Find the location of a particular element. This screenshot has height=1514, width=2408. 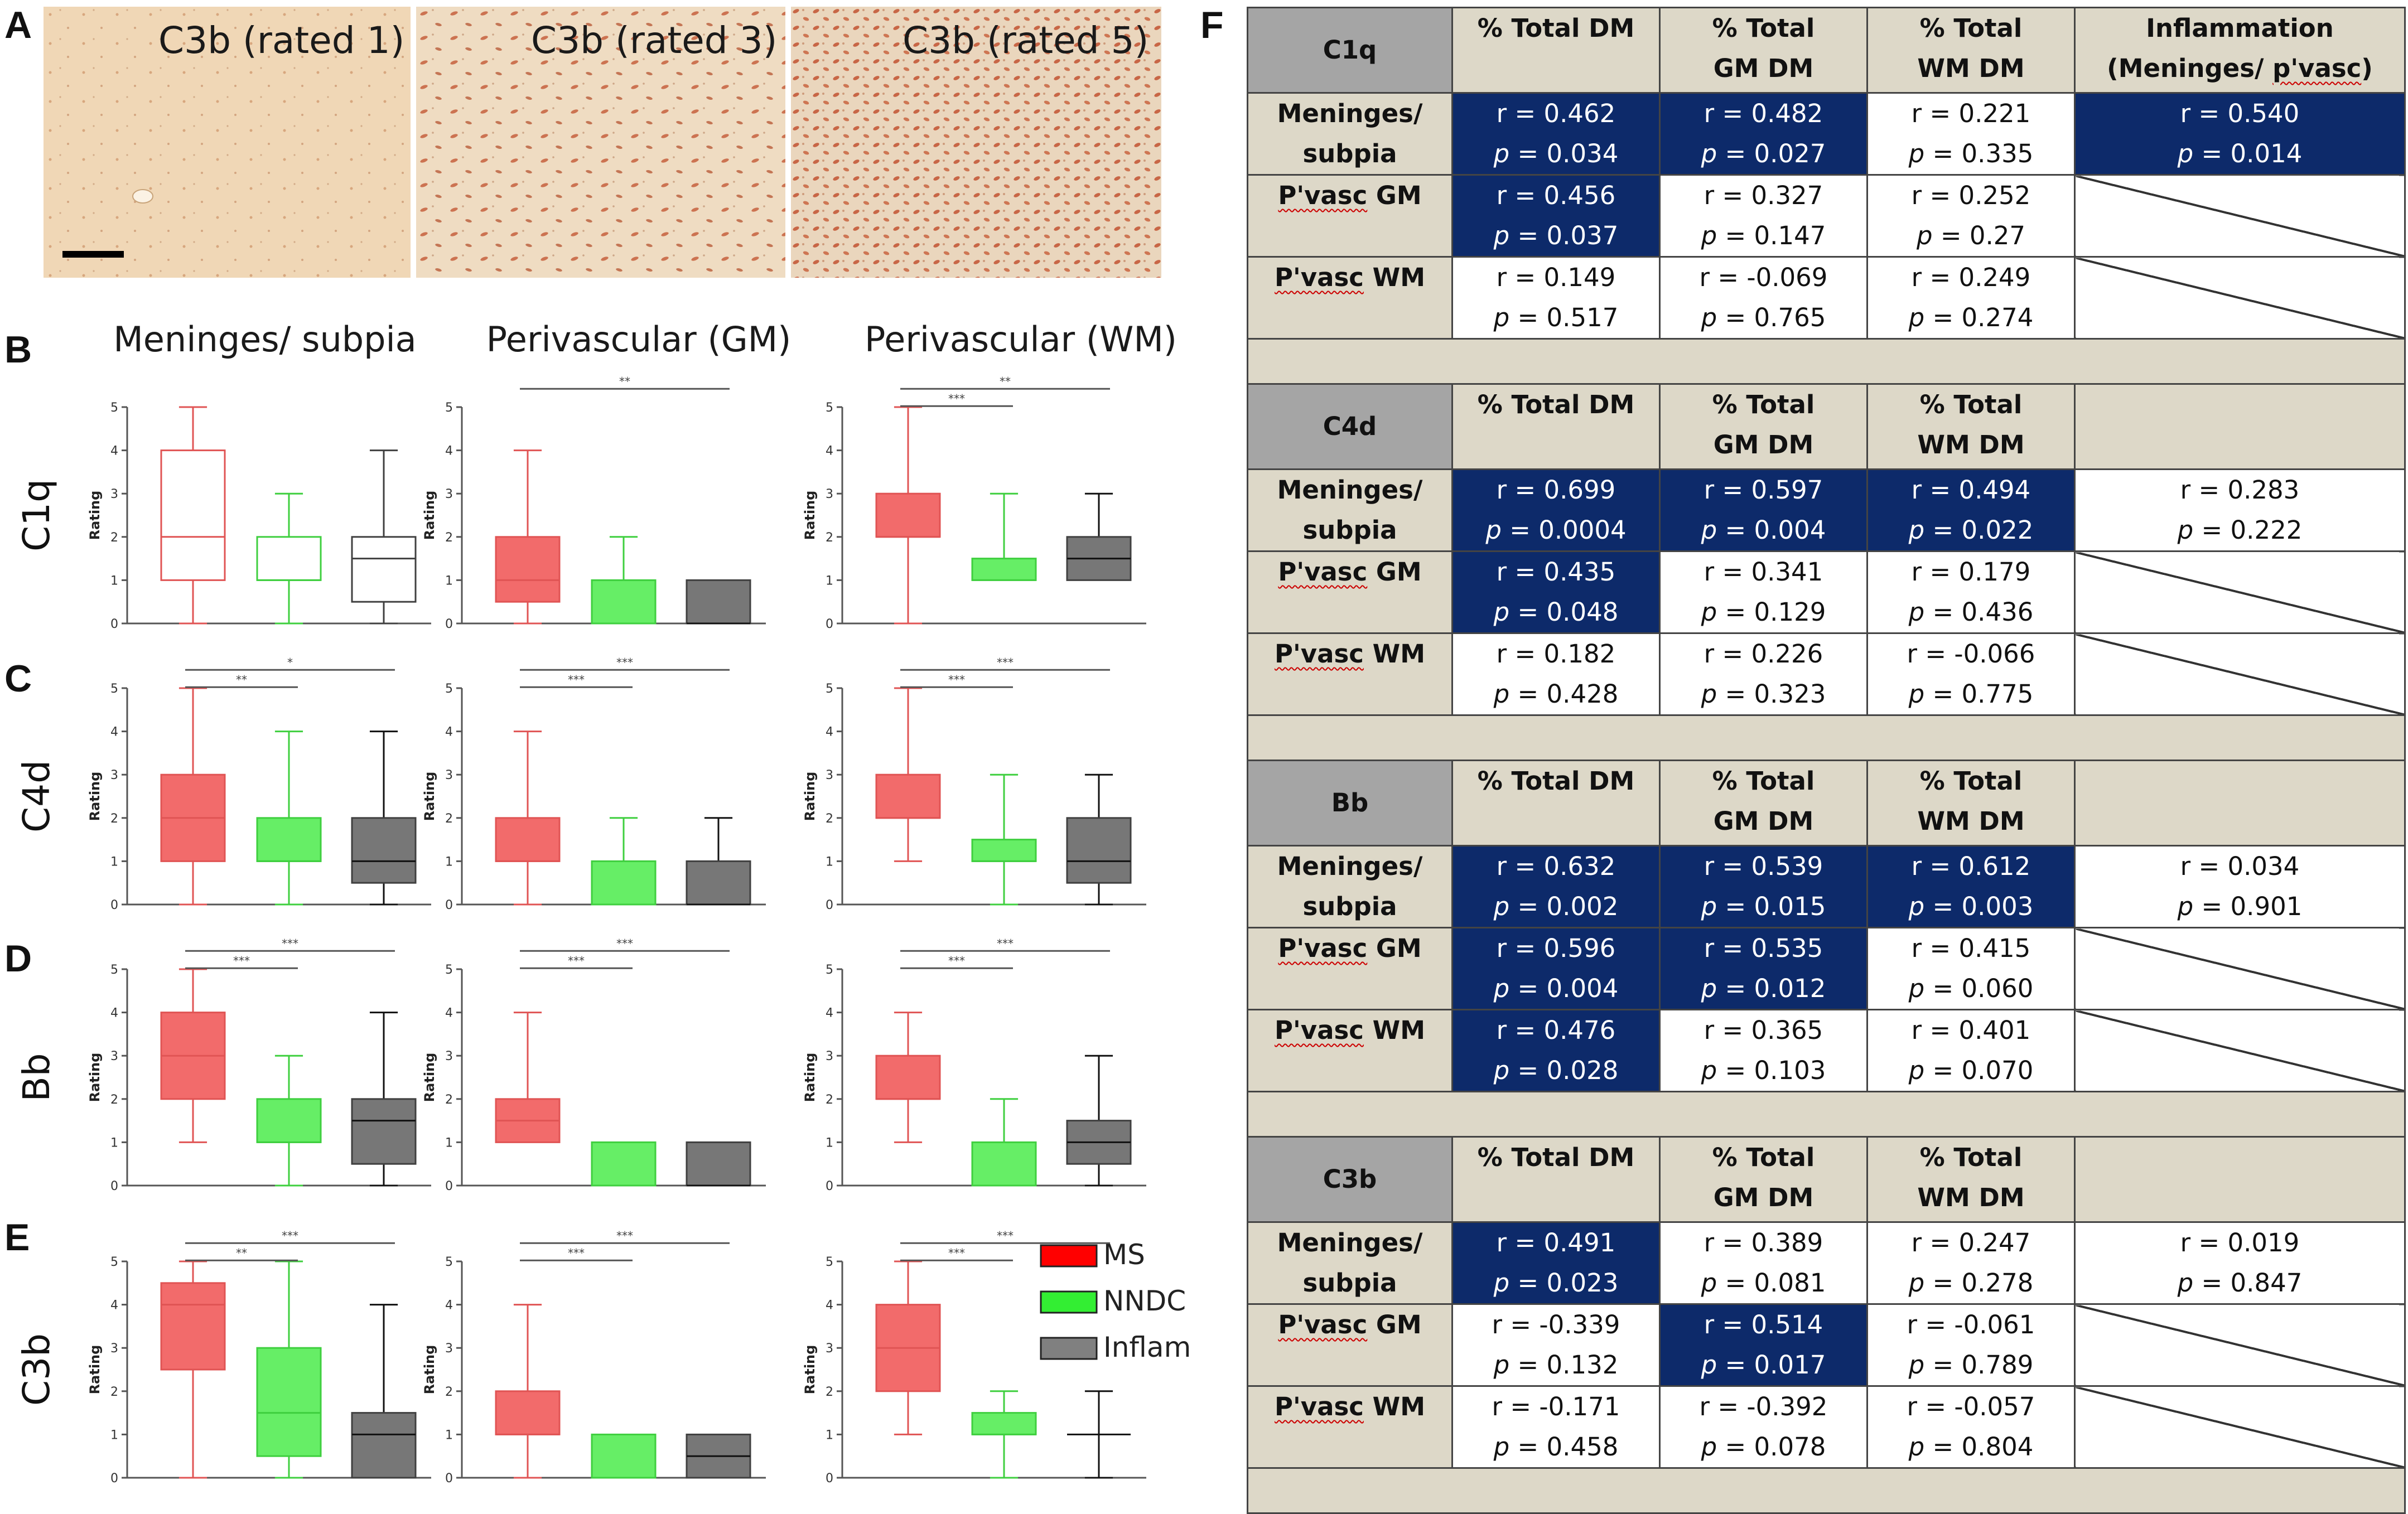

significance-label: ** is located at coordinates (1005, 381).